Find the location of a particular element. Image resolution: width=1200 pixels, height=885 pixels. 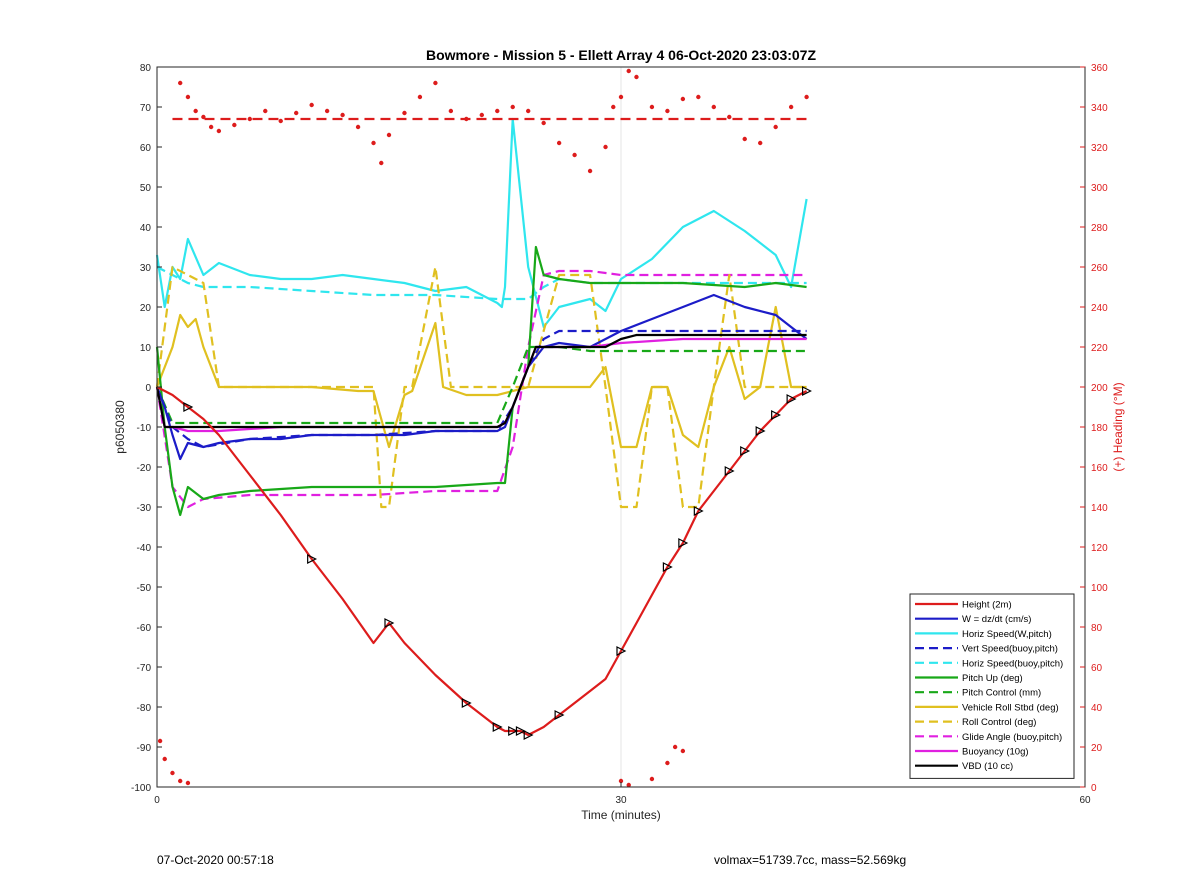

legend-label-pitch-control-mm: Pitch Control (mm) is located at coordinates (1001, 693).